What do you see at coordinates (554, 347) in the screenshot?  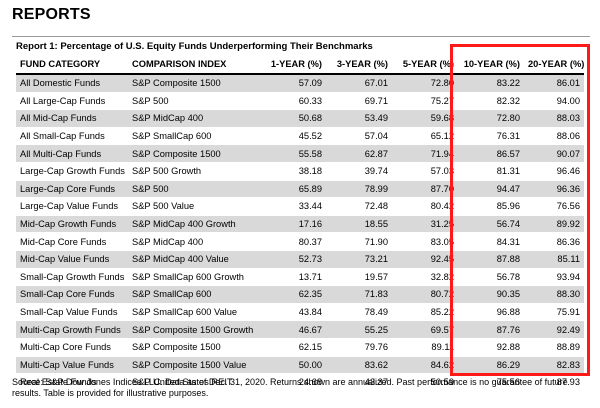 I see `percentage-cell: 88.89` at bounding box center [554, 347].